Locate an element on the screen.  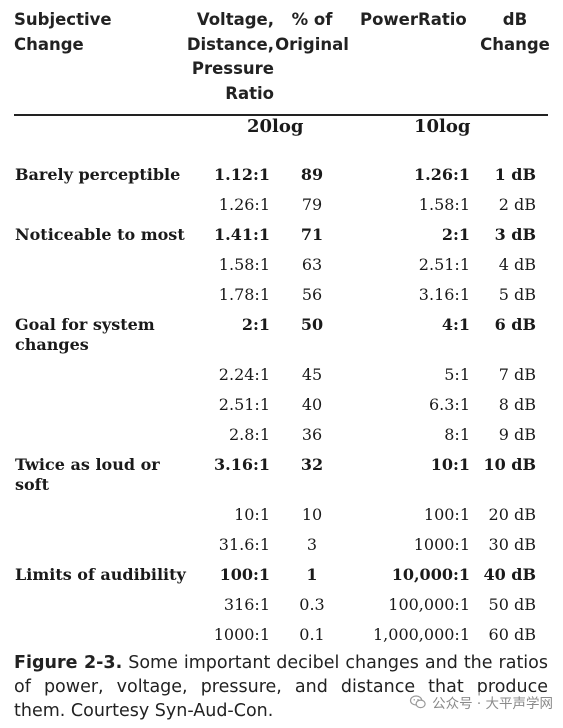
power-ratio-cell: 2:1 is located at coordinates (455, 234).